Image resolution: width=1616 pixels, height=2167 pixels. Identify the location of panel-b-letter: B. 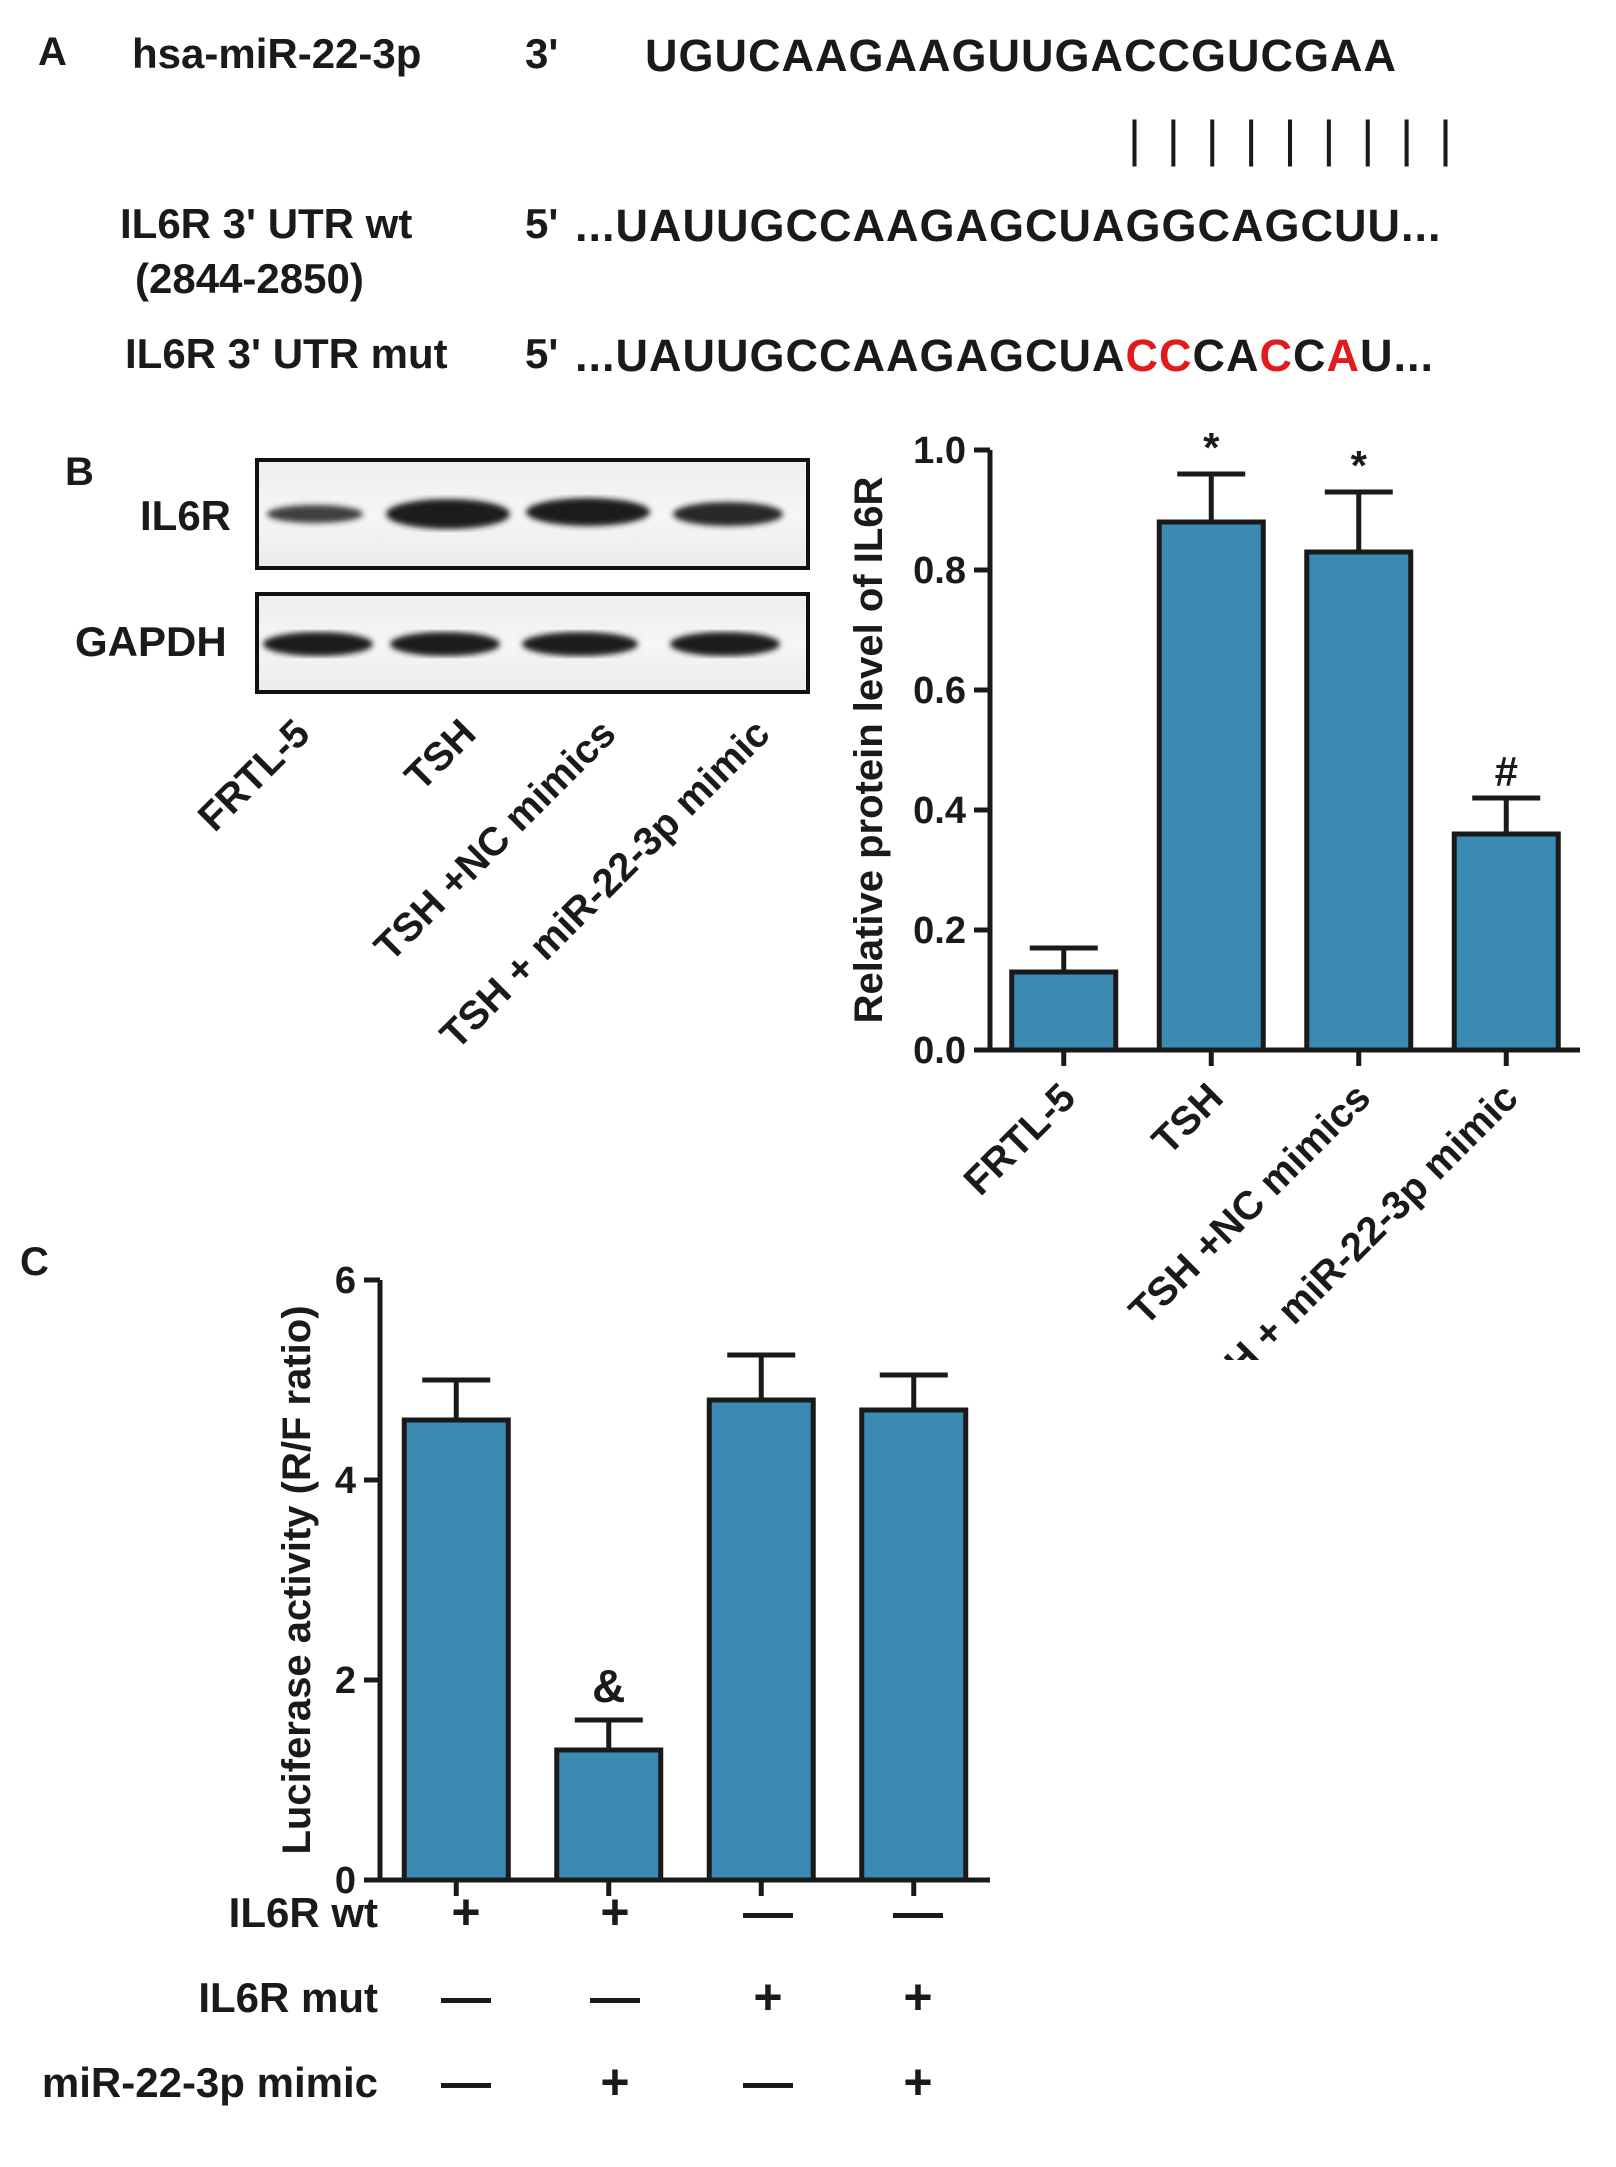
(79, 472).